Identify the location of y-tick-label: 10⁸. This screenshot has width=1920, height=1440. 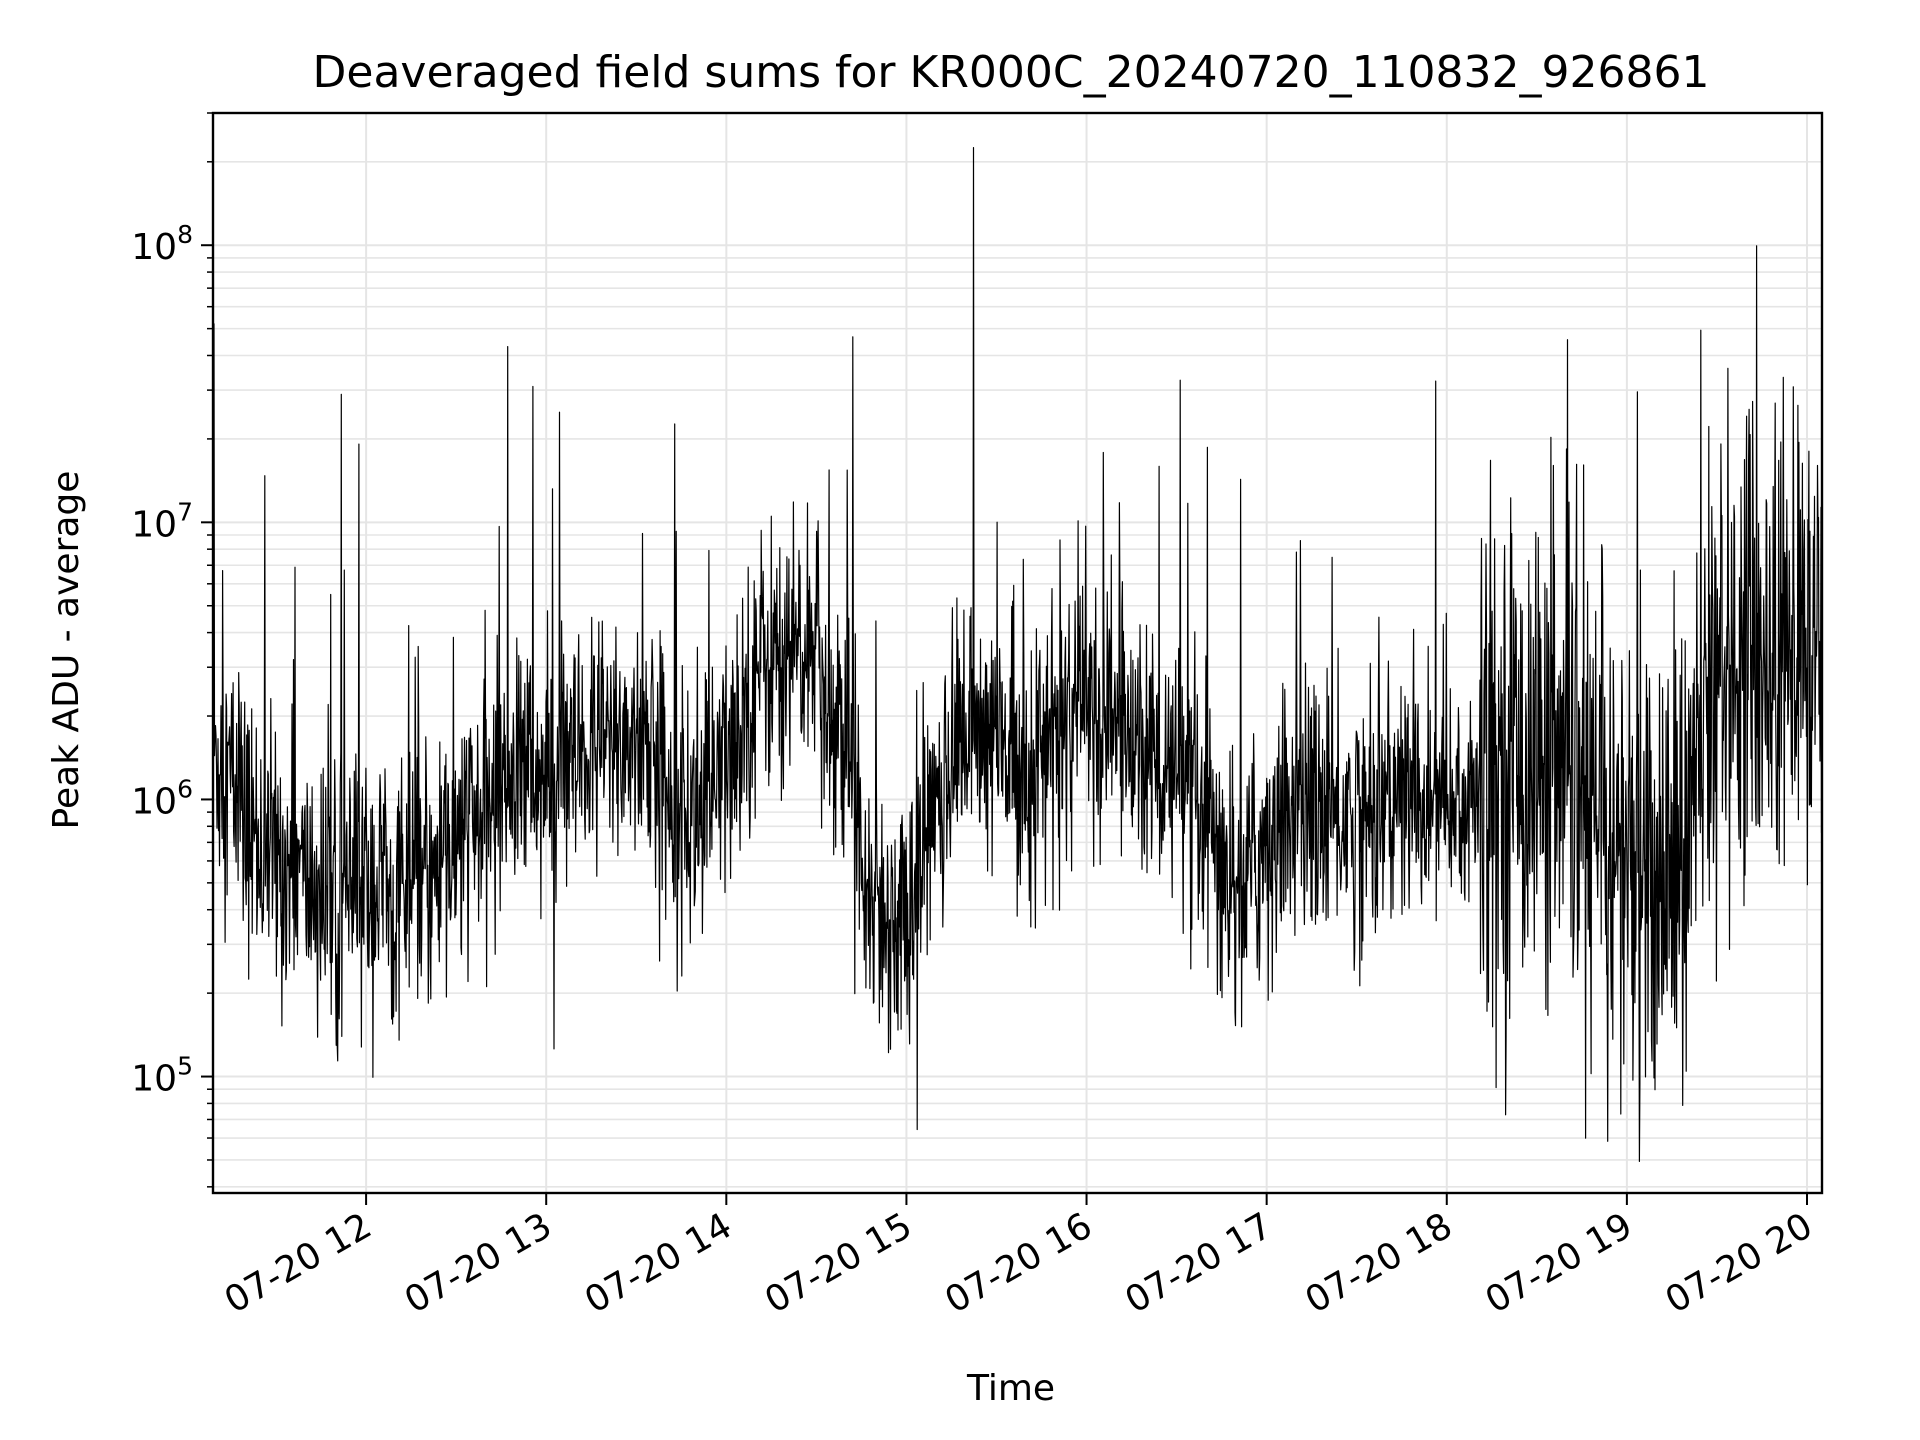
(162, 244).